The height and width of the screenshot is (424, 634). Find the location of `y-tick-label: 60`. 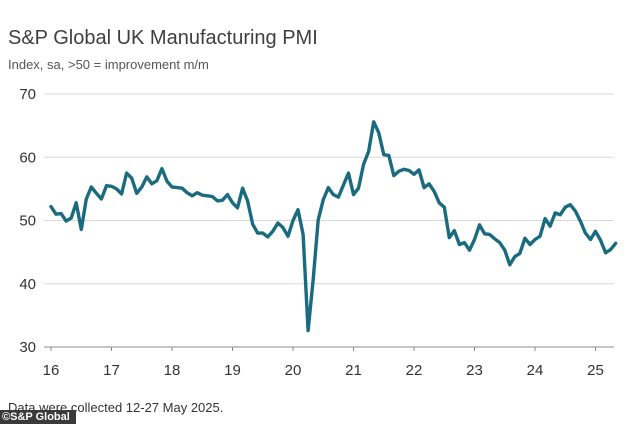

y-tick-label: 60 is located at coordinates (27, 157).